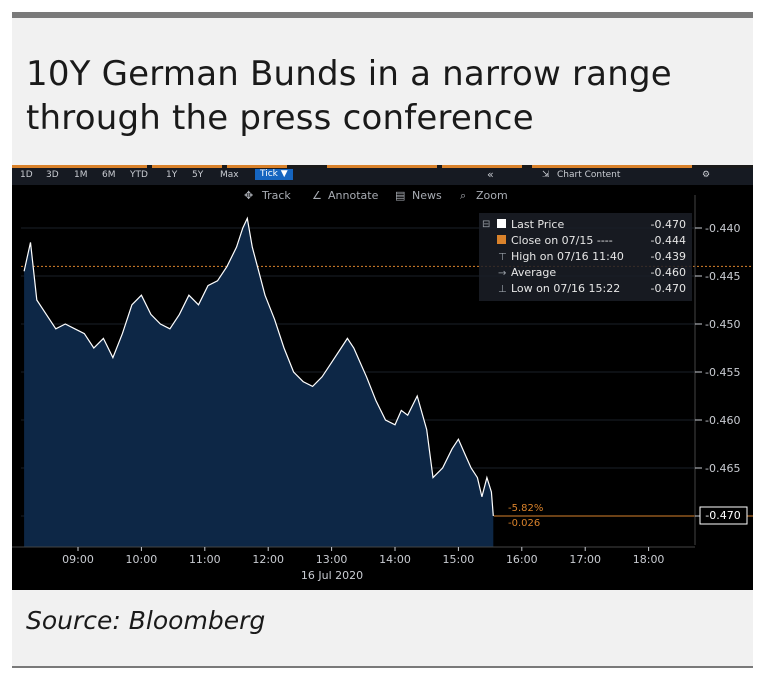 This screenshot has height=678, width=761. I want to click on legend-average-icon: →, so click(502, 273).